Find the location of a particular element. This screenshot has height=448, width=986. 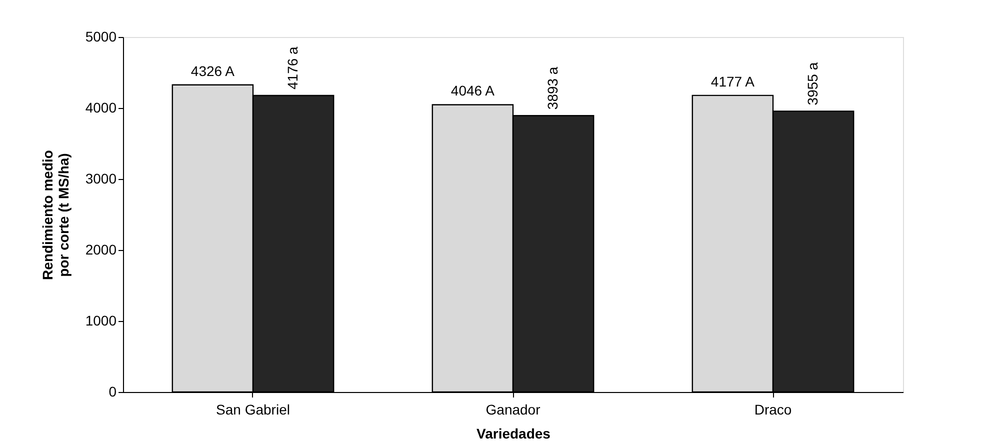

x-tick-label: Draco is located at coordinates (773, 410).